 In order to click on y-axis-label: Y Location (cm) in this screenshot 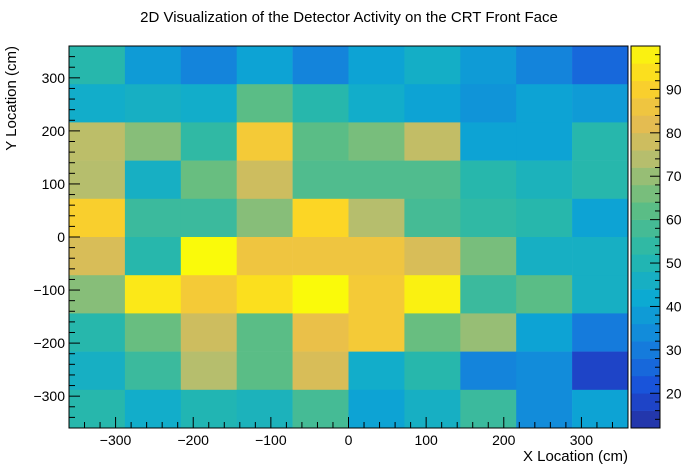, I will do `click(11, 98)`.